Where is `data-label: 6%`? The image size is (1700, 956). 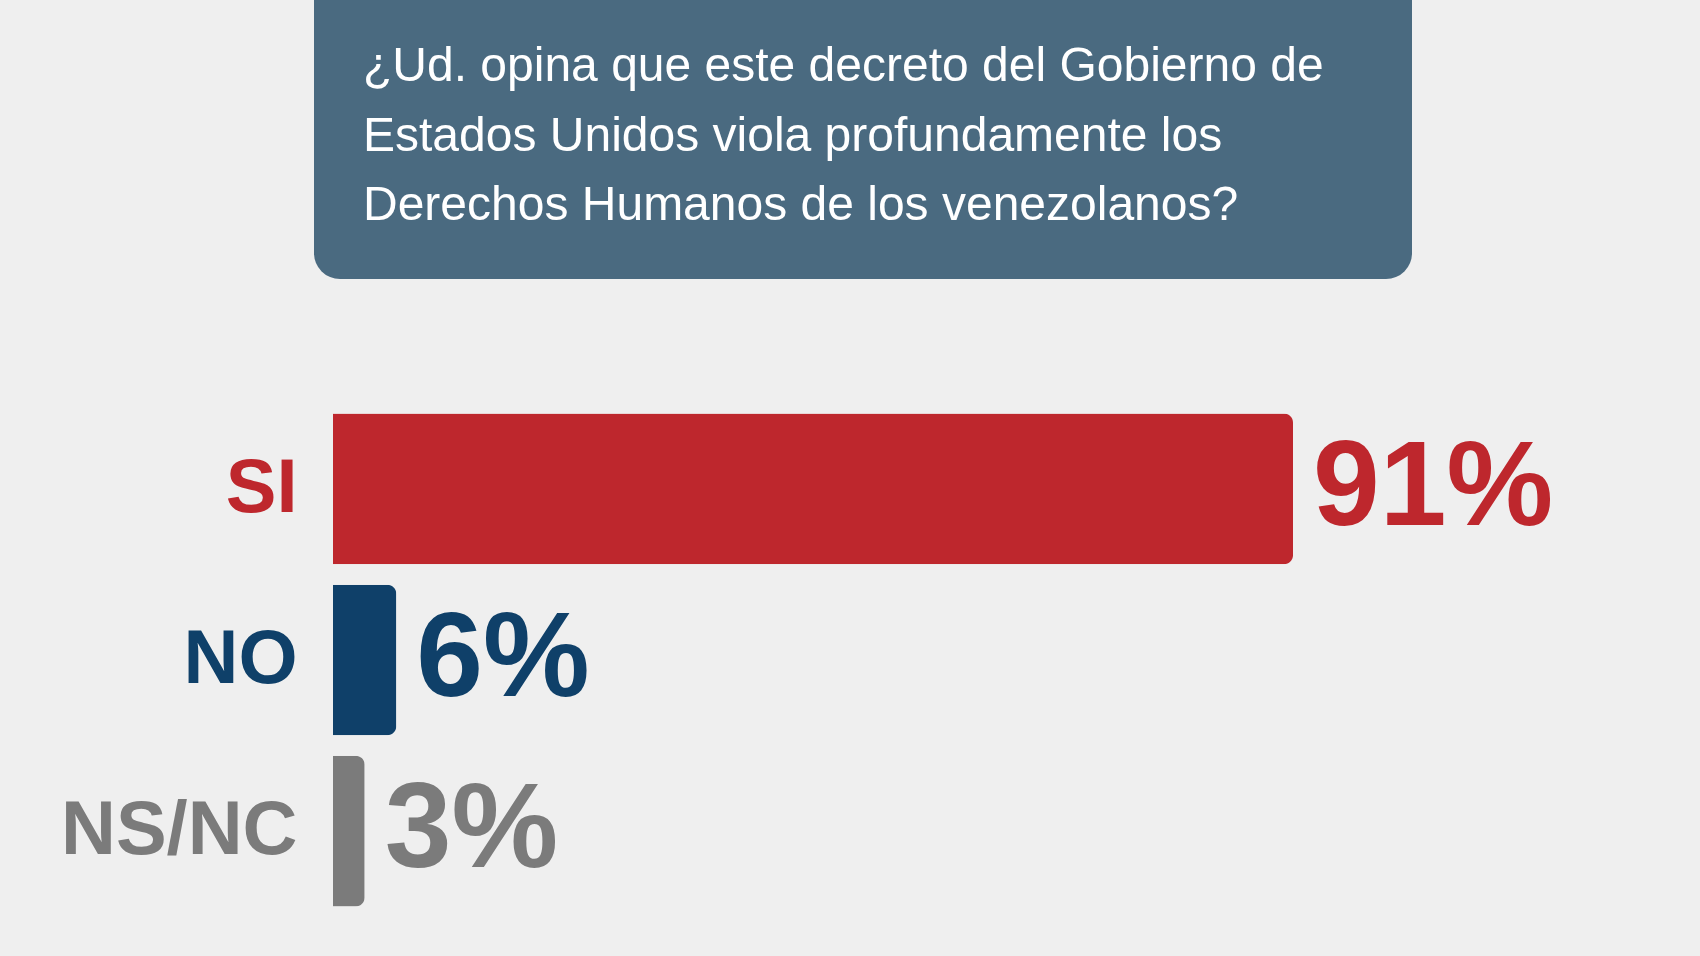 data-label: 6% is located at coordinates (503, 654).